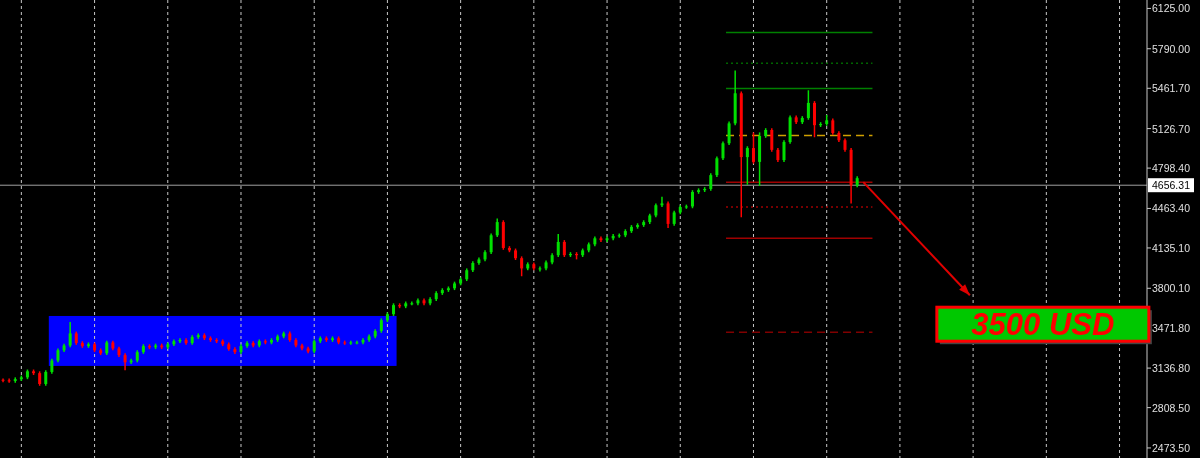 The image size is (1200, 458). I want to click on y-tick-label: 4463.40, so click(1171, 208).